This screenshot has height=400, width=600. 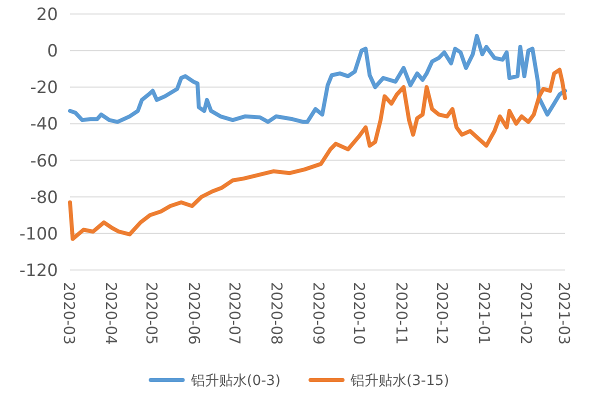 I want to click on x-tick-label: 2020-09, so click(x=319, y=313).